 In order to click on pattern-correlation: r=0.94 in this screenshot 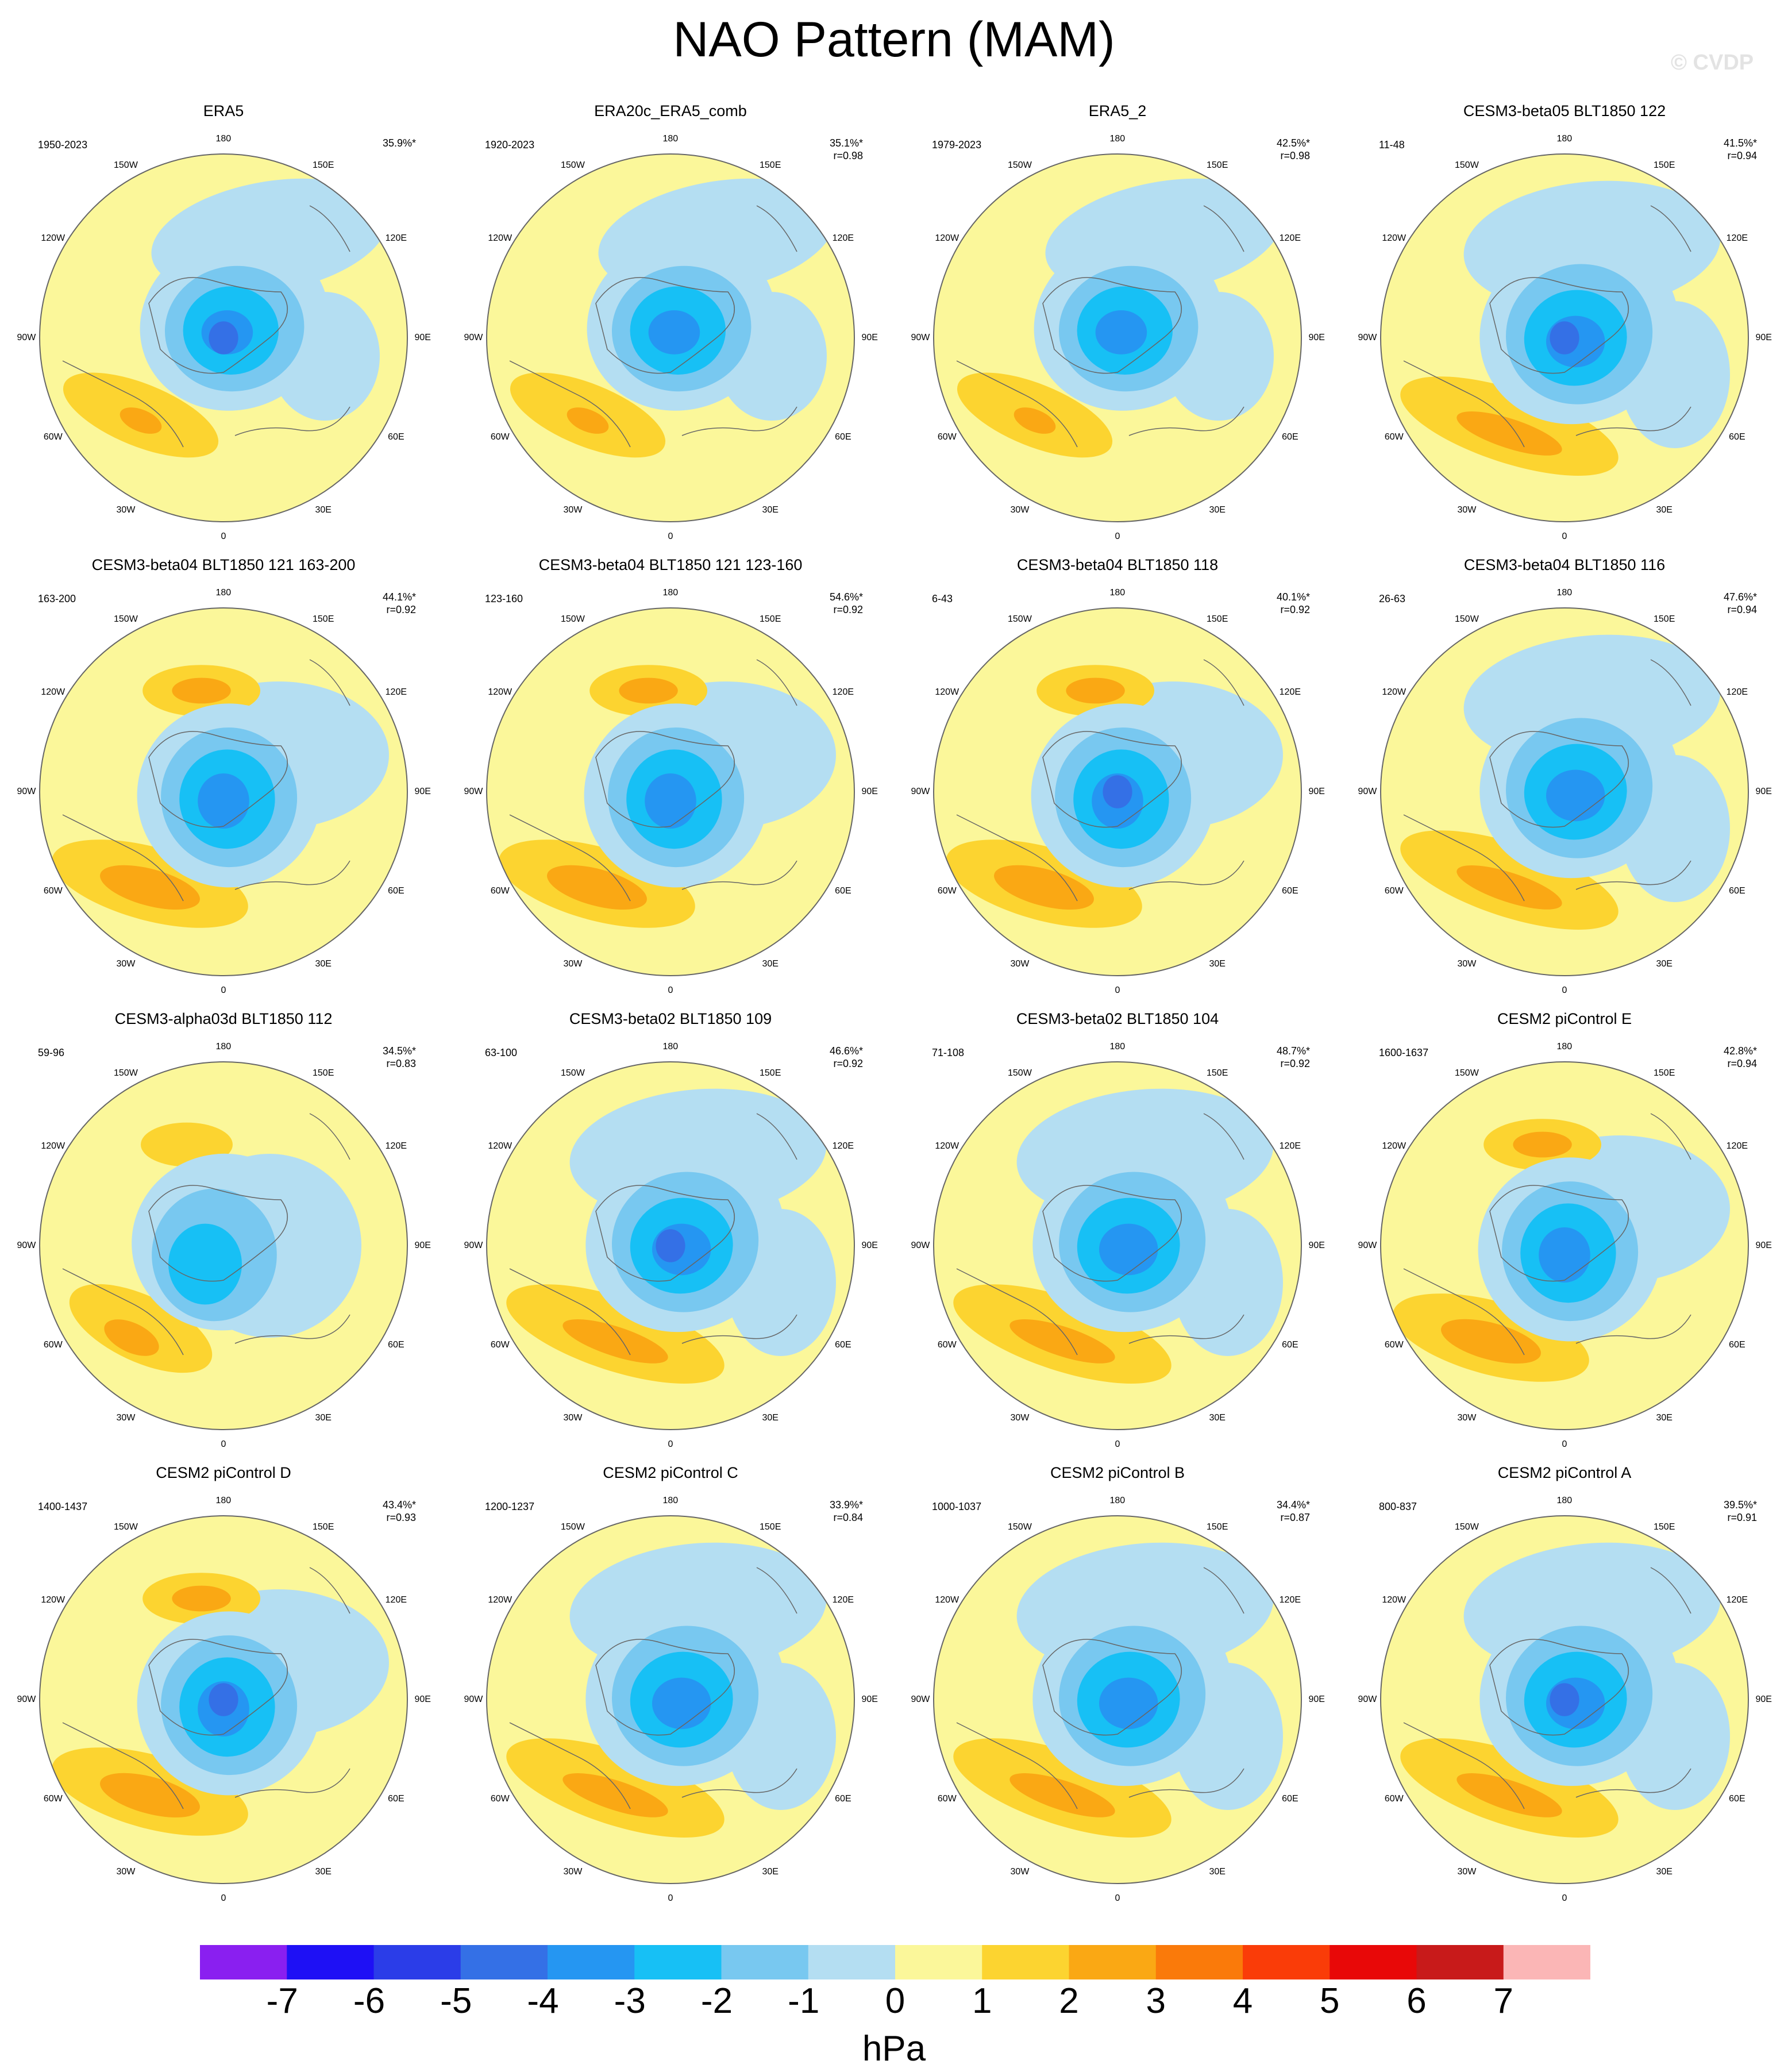, I will do `click(1742, 609)`.